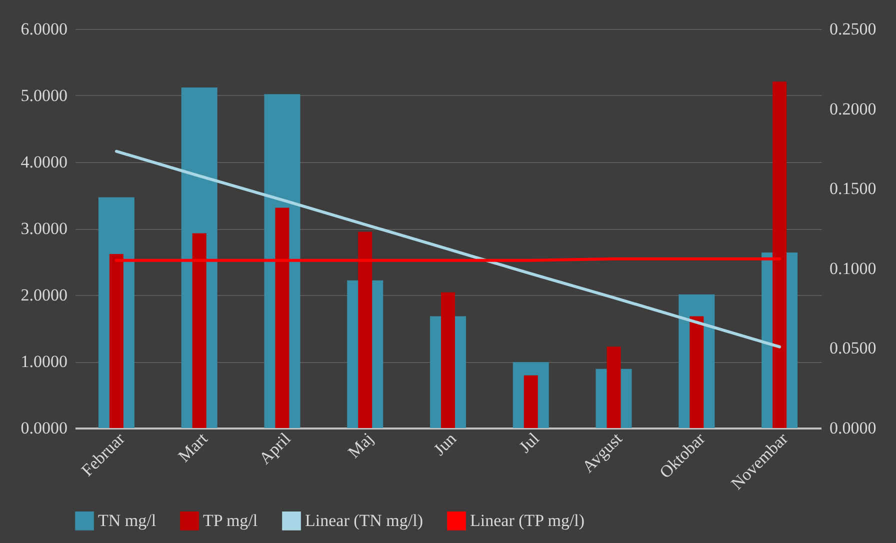 The height and width of the screenshot is (543, 896). What do you see at coordinates (44, 361) in the screenshot?
I see `y-tick-label: 1.0000` at bounding box center [44, 361].